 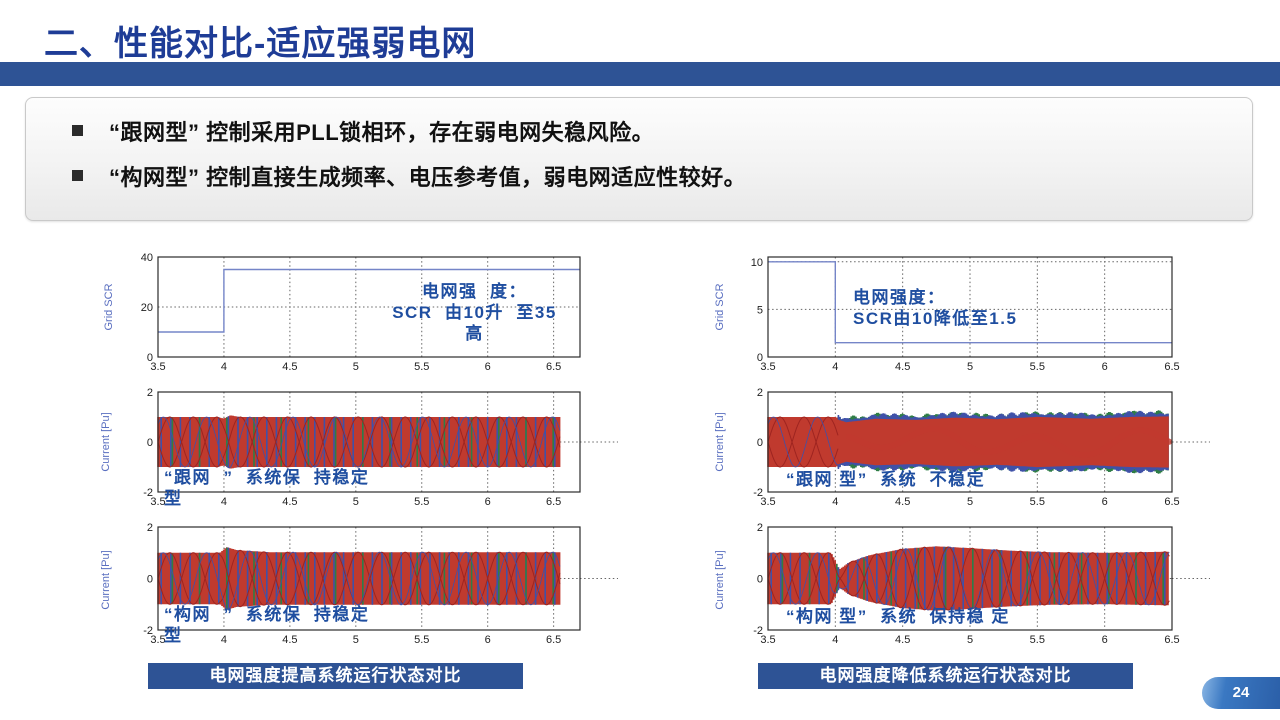 I want to click on page-number-badge: 24, so click(x=1241, y=693).